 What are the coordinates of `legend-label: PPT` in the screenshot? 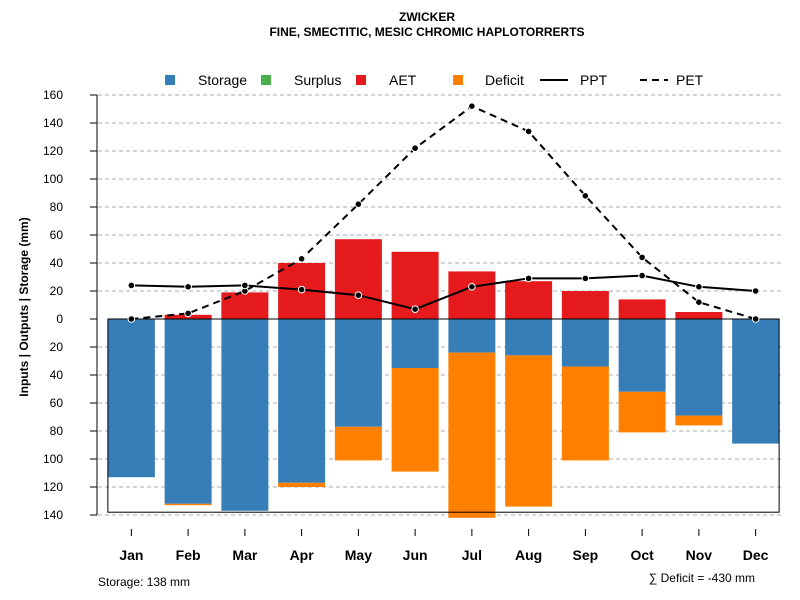 It's located at (594, 80).